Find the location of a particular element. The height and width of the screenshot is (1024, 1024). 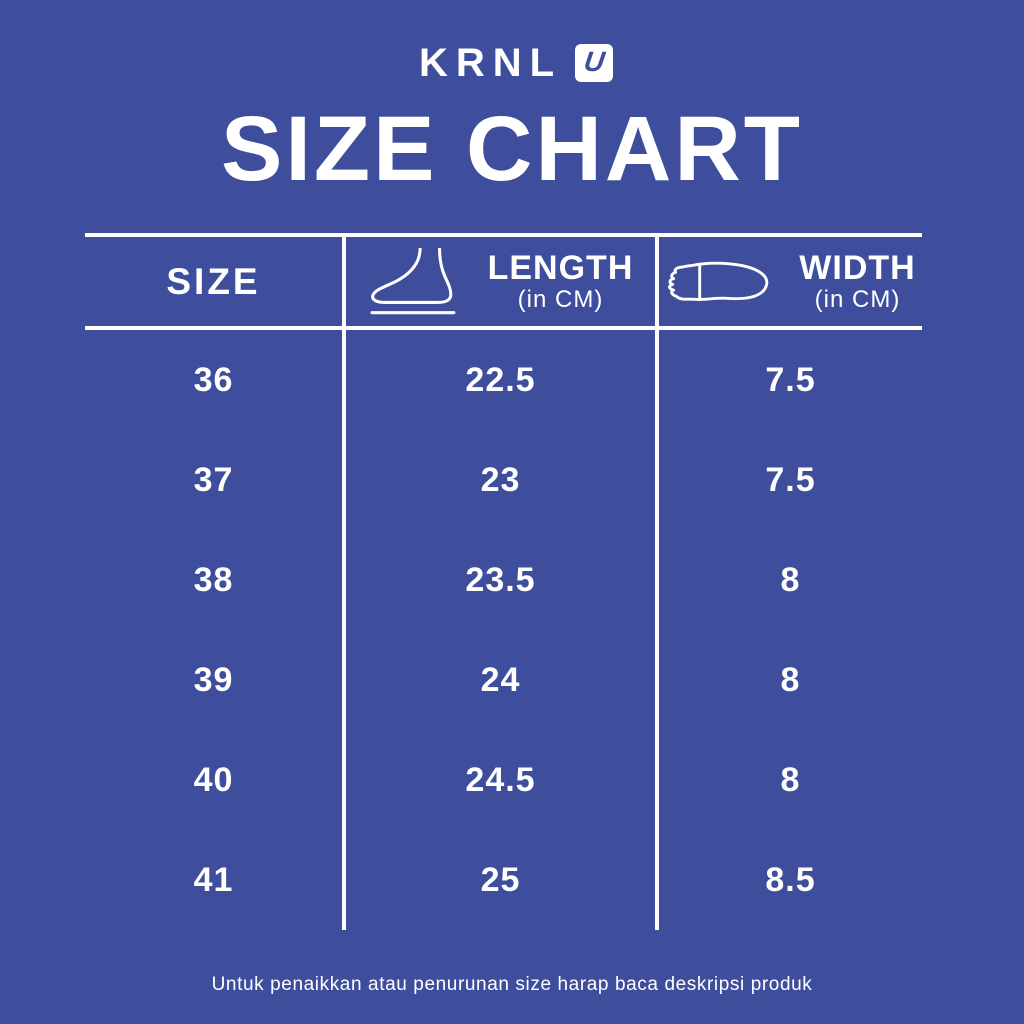

length-value: 24.5 is located at coordinates (500, 779).